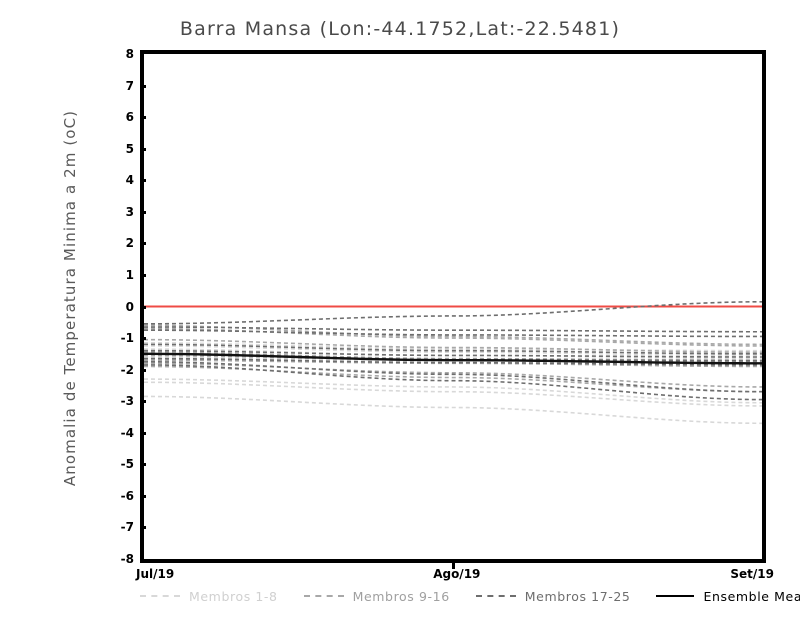  Describe the element at coordinates (127, 527) in the screenshot. I see `y-tick-label: -7` at that location.